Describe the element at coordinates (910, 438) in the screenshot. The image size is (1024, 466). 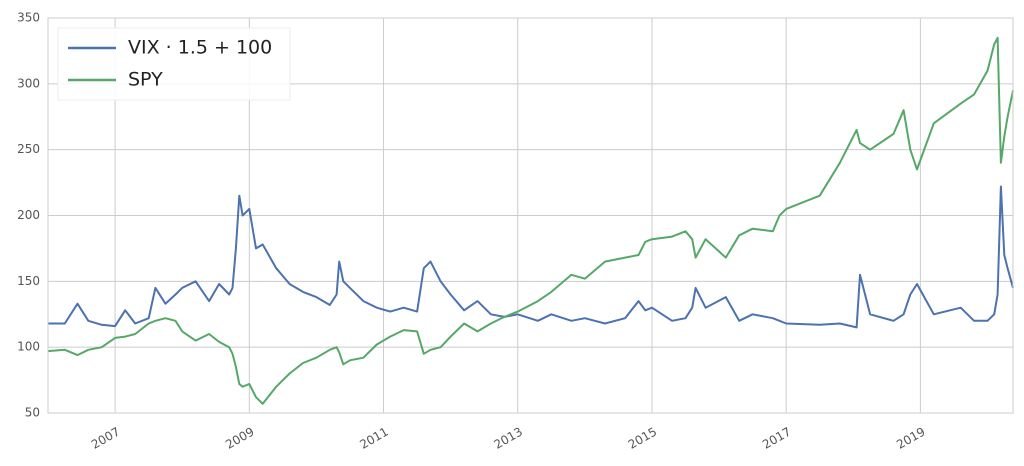
I see `x-tick-label: 2019` at that location.